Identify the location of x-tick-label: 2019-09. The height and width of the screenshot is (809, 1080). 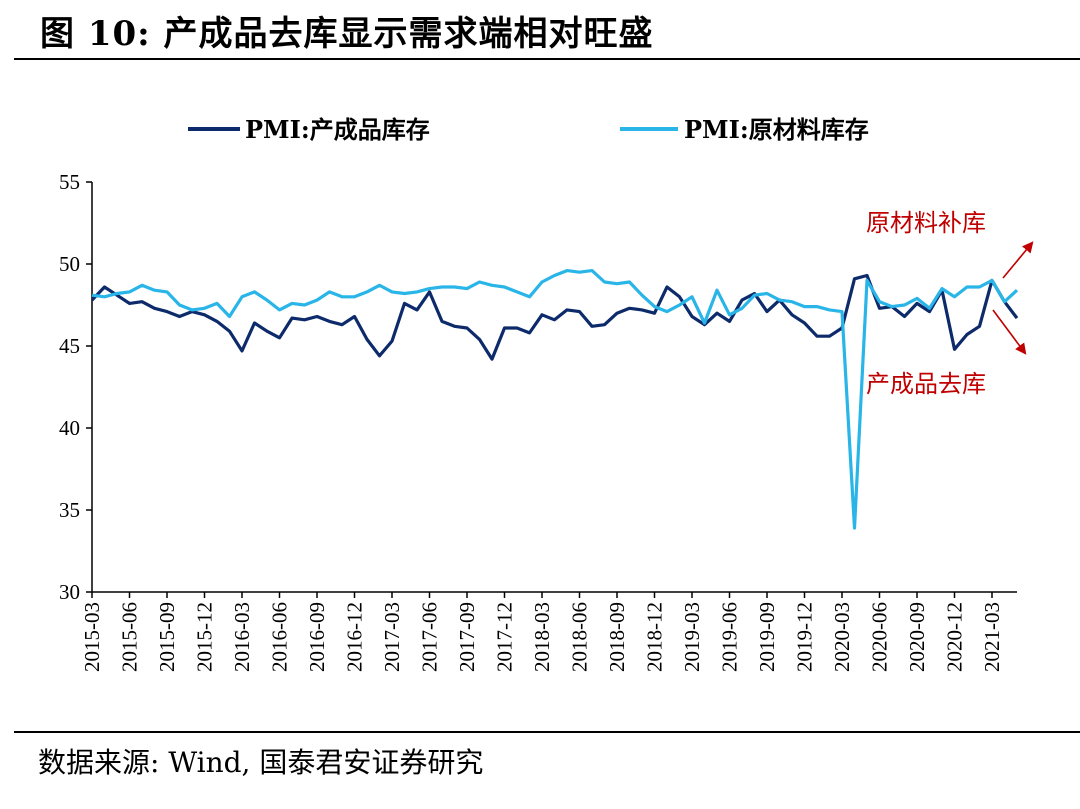
(767, 637).